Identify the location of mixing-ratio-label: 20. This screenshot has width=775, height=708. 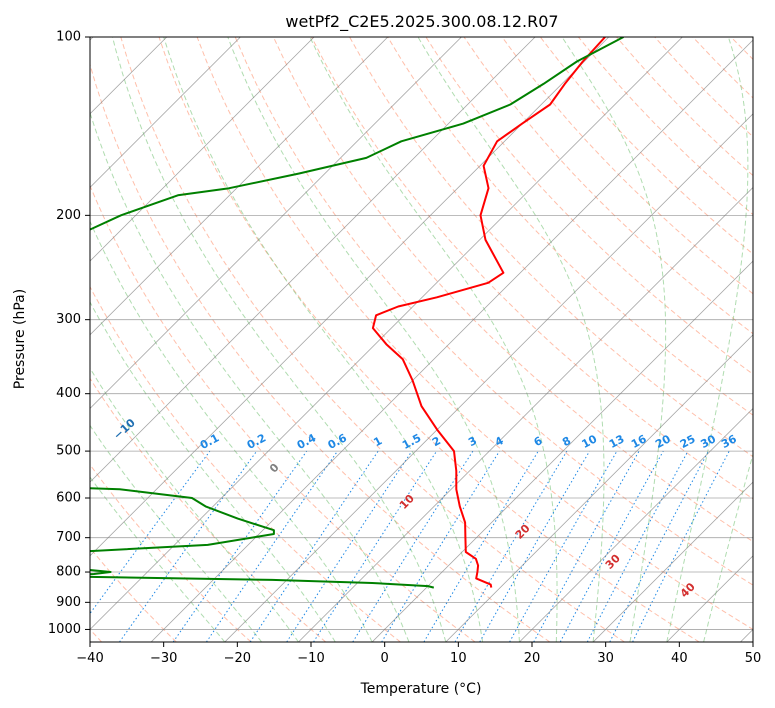
(663, 441).